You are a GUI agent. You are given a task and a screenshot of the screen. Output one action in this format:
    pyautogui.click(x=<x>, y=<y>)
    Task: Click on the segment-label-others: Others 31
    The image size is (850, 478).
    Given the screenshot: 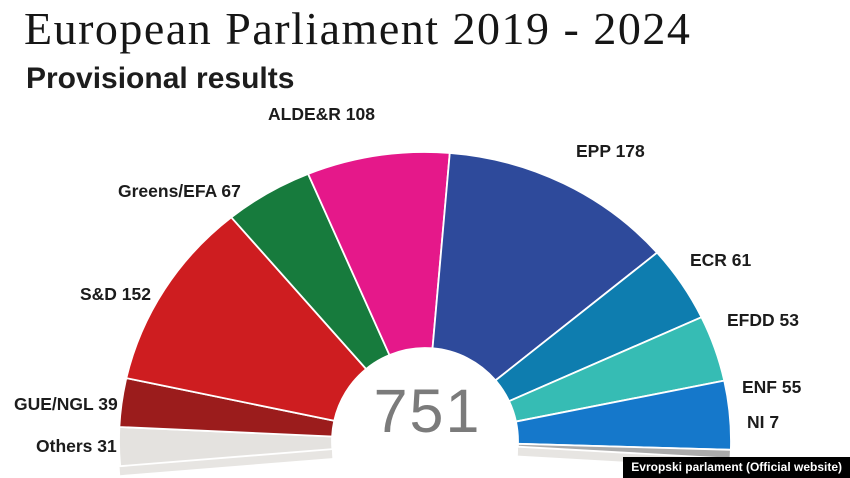 What is the action you would take?
    pyautogui.click(x=76, y=446)
    